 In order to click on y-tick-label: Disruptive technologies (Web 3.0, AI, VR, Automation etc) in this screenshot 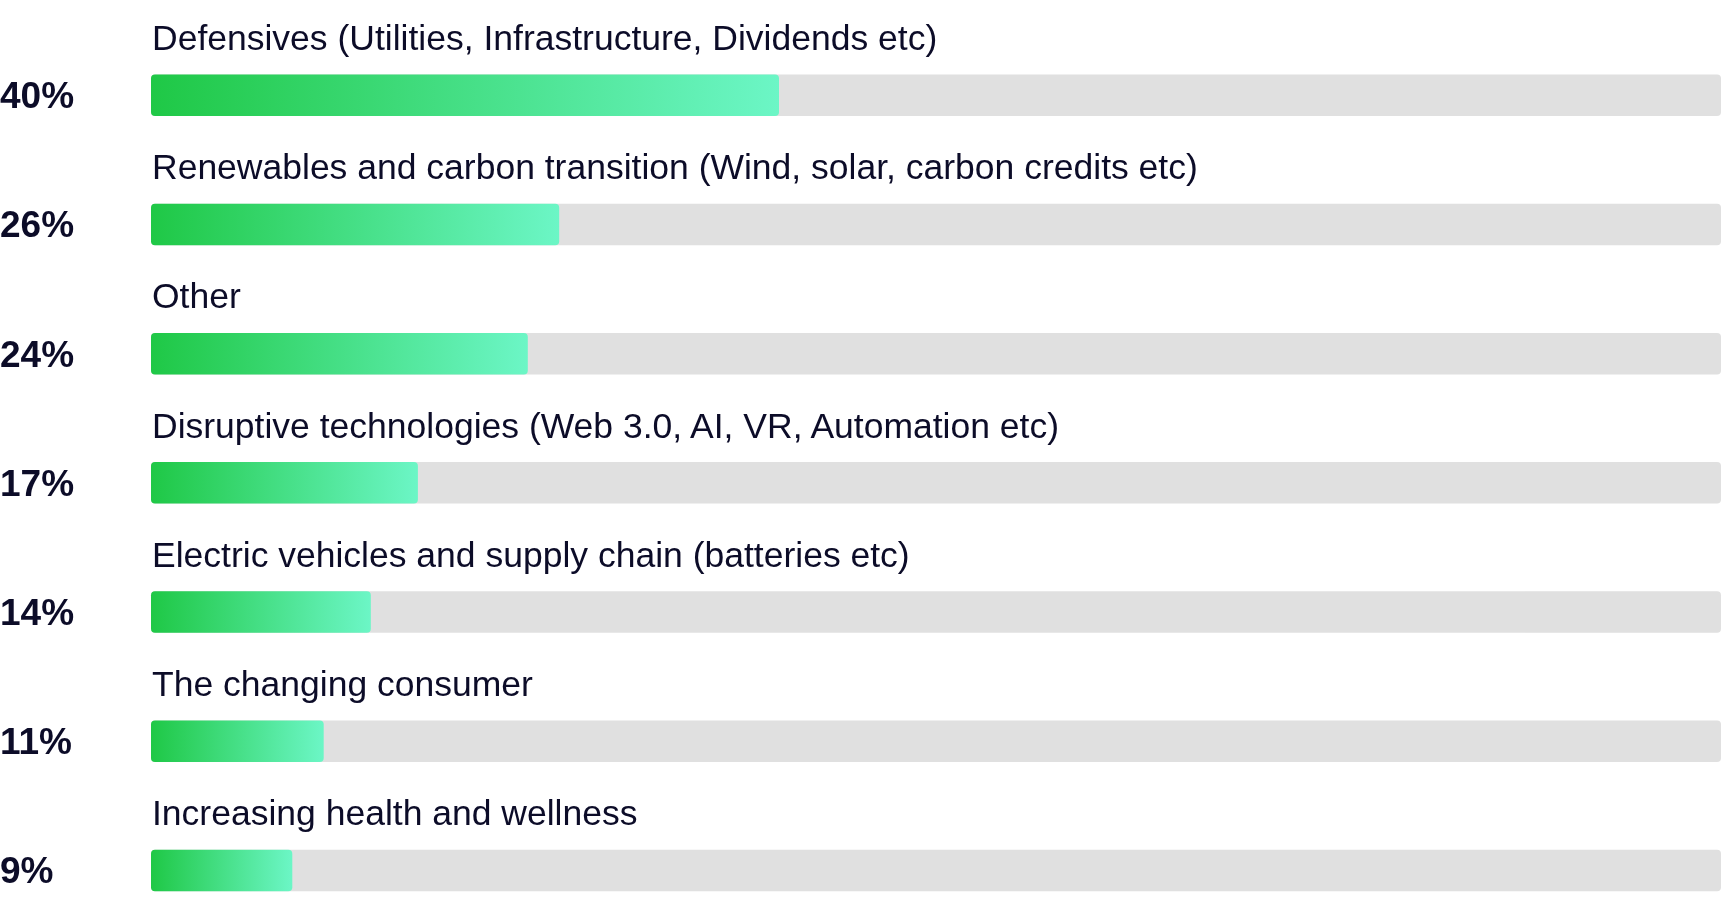, I will do `click(606, 425)`.